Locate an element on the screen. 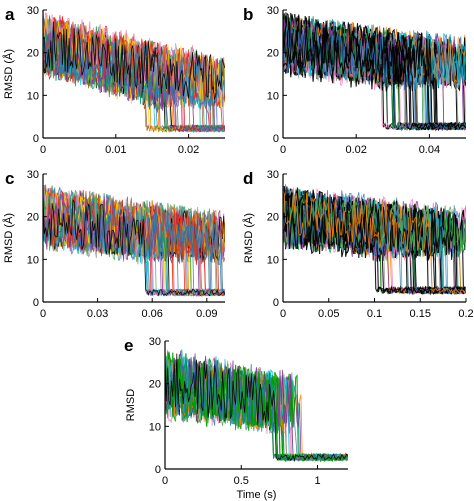 The width and height of the screenshot is (474, 501). x-tick-label: 0.01 is located at coordinates (115, 150).